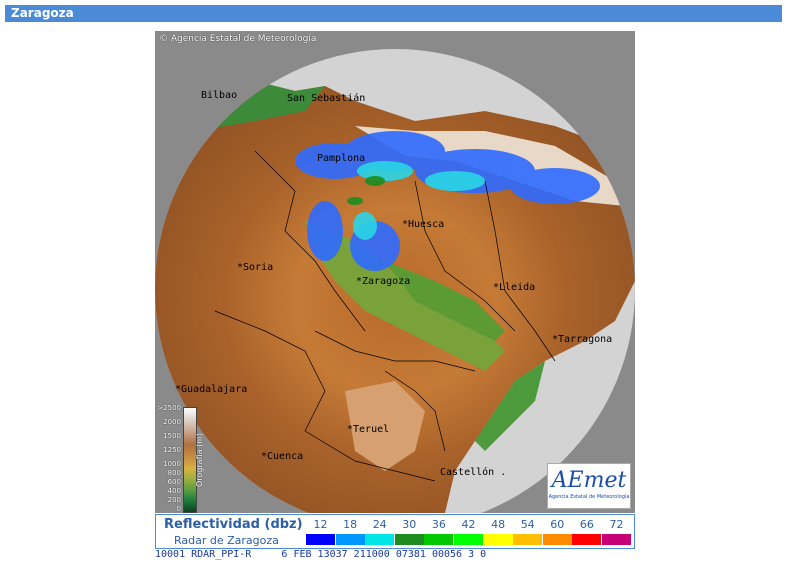 The width and height of the screenshot is (792, 581). I want to click on scale-value: 36, so click(438, 524).